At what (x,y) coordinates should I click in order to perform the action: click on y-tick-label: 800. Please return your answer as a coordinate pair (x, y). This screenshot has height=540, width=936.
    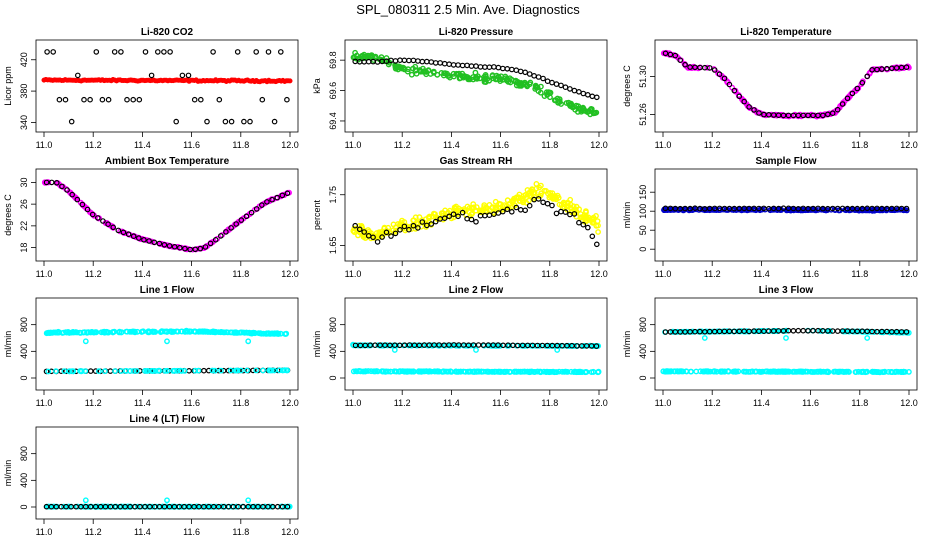
    Looking at the image, I should click on (24, 453).